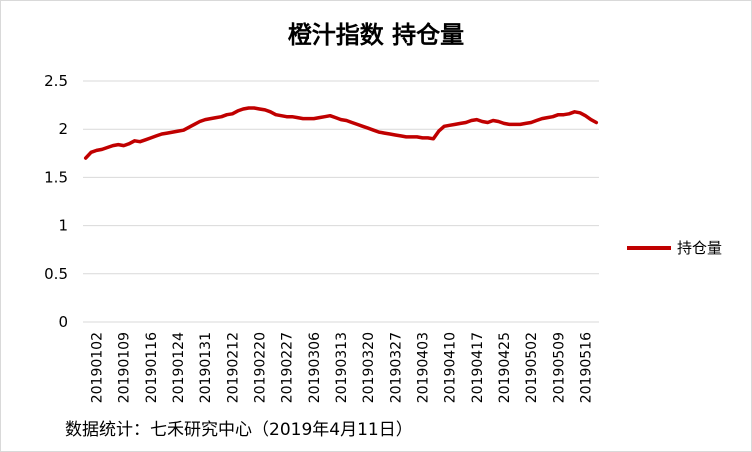 This screenshot has width=752, height=452. I want to click on x-tick-label: 20190425, so click(505, 367).